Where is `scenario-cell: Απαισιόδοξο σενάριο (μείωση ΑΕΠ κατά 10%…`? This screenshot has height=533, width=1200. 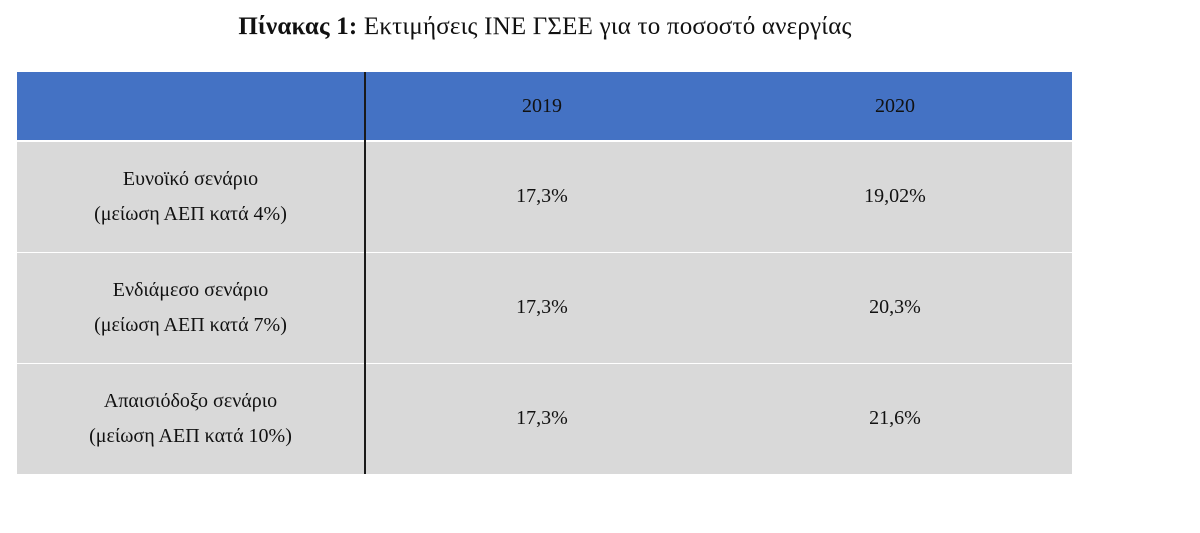
scenario-cell: Απαισιόδοξο σενάριο (μείωση ΑΕΠ κατά 10%… is located at coordinates (191, 418).